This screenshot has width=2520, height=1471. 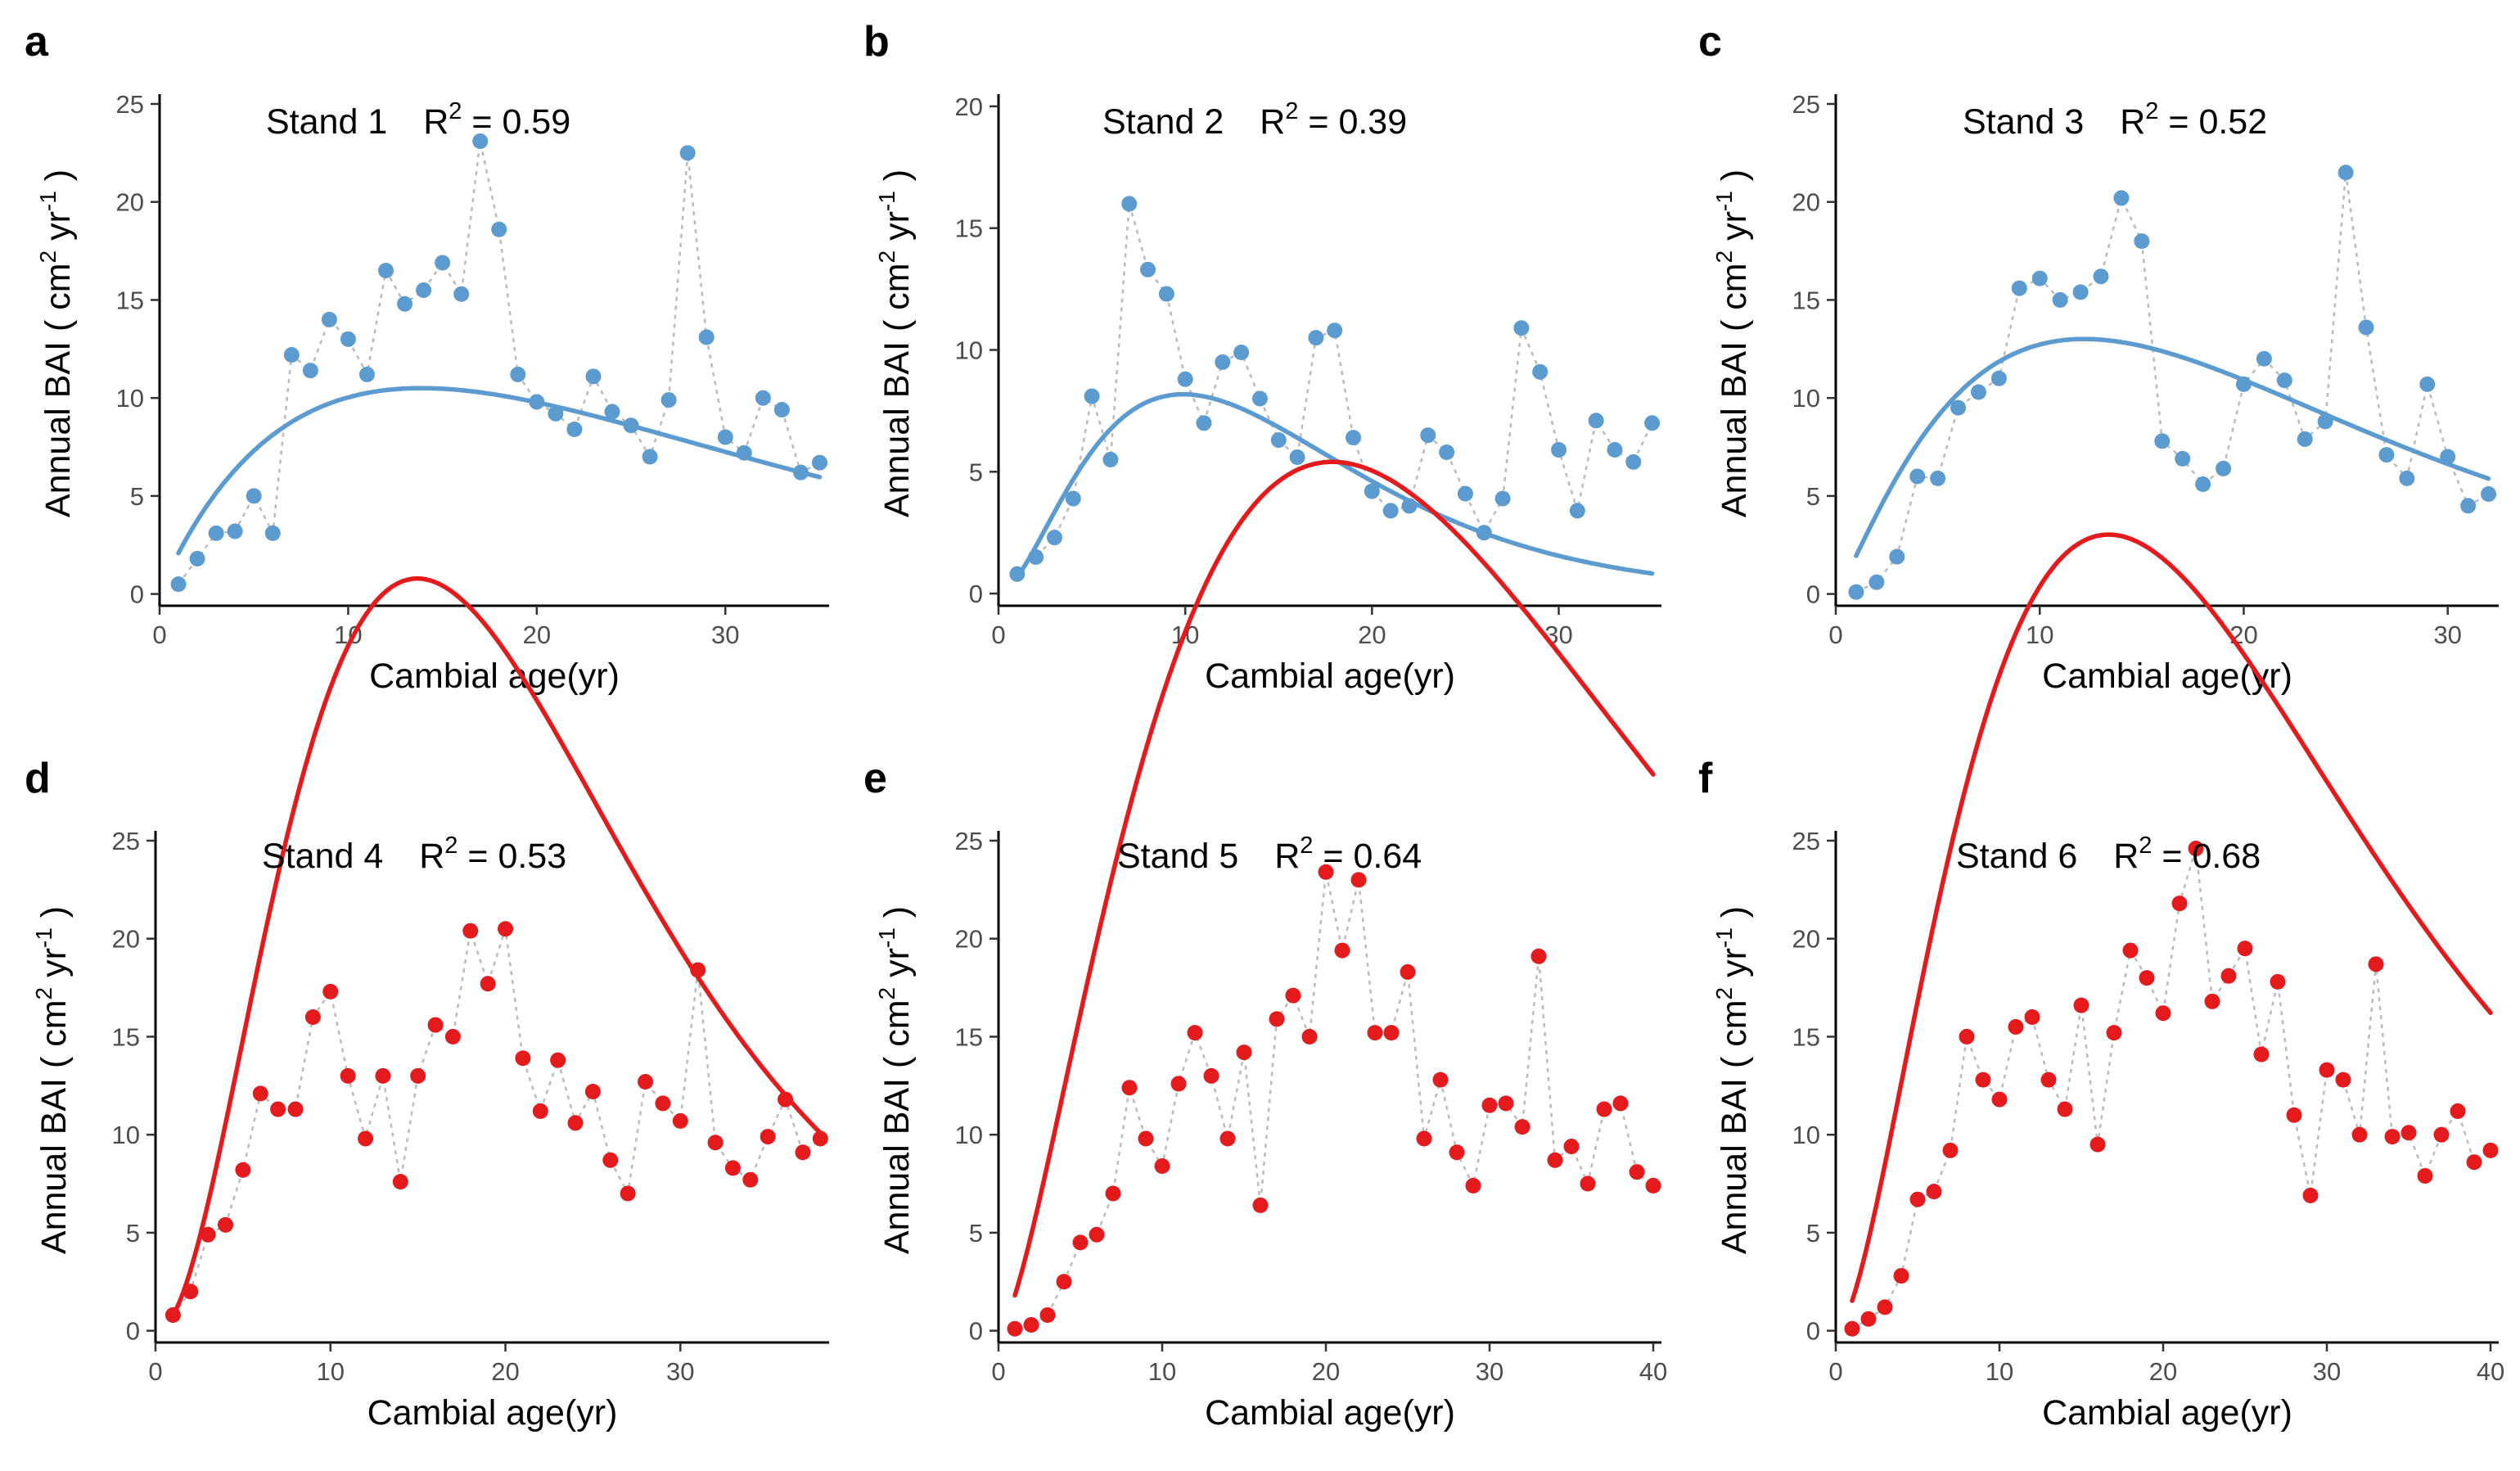 What do you see at coordinates (512, 856) in the screenshot?
I see `r-squared-value: = 0.53` at bounding box center [512, 856].